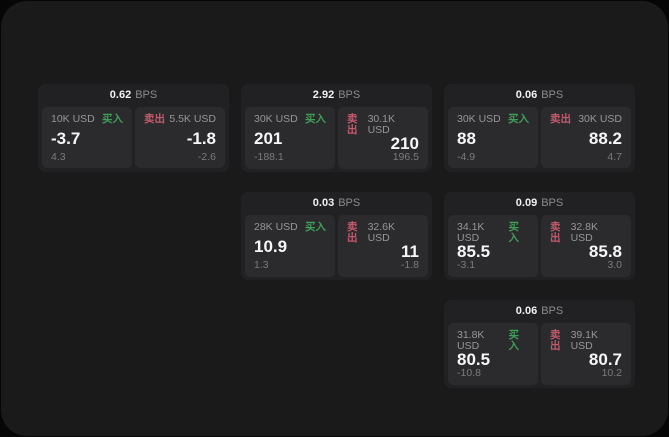  Describe the element at coordinates (269, 157) in the screenshot. I see `buy-sub-value: -188.1` at that location.